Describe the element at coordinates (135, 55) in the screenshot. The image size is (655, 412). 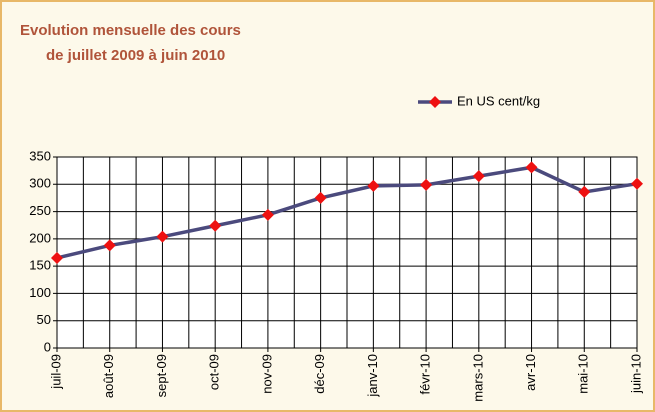
I see `chart-title: de juillet 2009 à juin 2010` at that location.